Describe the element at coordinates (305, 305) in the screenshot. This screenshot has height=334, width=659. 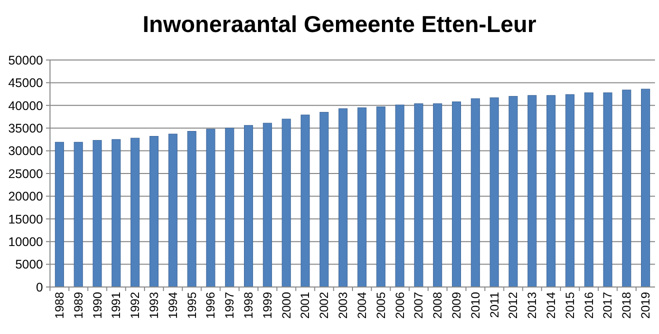
I see `x-tick-label: 2001` at that location.